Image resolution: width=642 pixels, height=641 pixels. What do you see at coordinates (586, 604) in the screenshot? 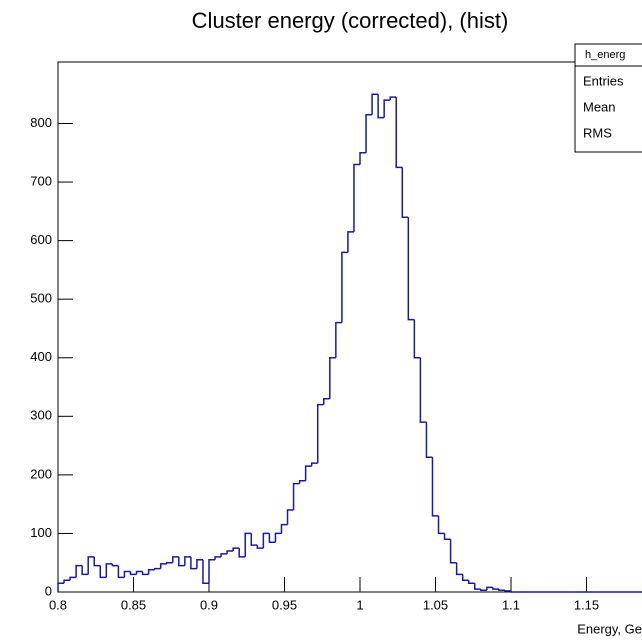
I see `x-tick-label: 1.15` at bounding box center [586, 604].